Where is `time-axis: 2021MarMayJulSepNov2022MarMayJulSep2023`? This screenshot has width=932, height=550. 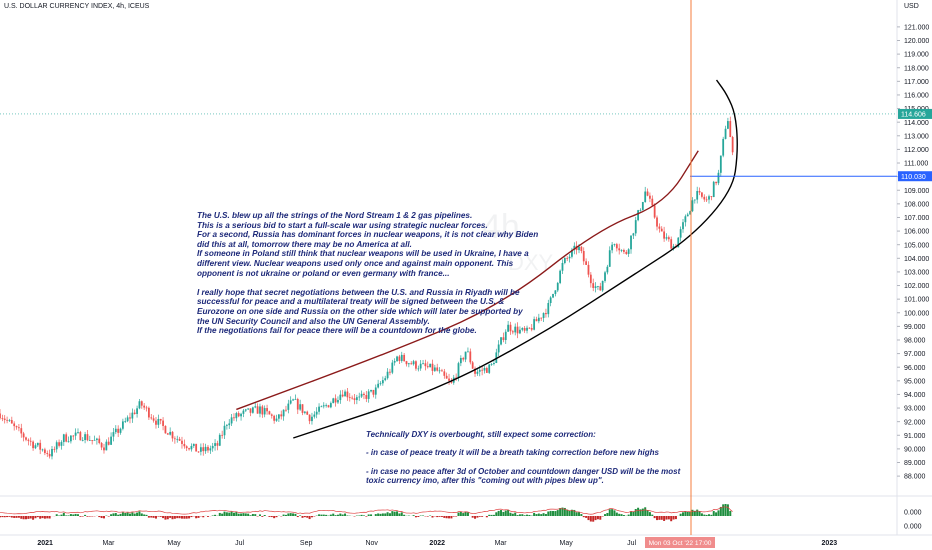 time-axis: 2021MarMayJulSepNov2022MarMayJulSep2023 is located at coordinates (437, 543).